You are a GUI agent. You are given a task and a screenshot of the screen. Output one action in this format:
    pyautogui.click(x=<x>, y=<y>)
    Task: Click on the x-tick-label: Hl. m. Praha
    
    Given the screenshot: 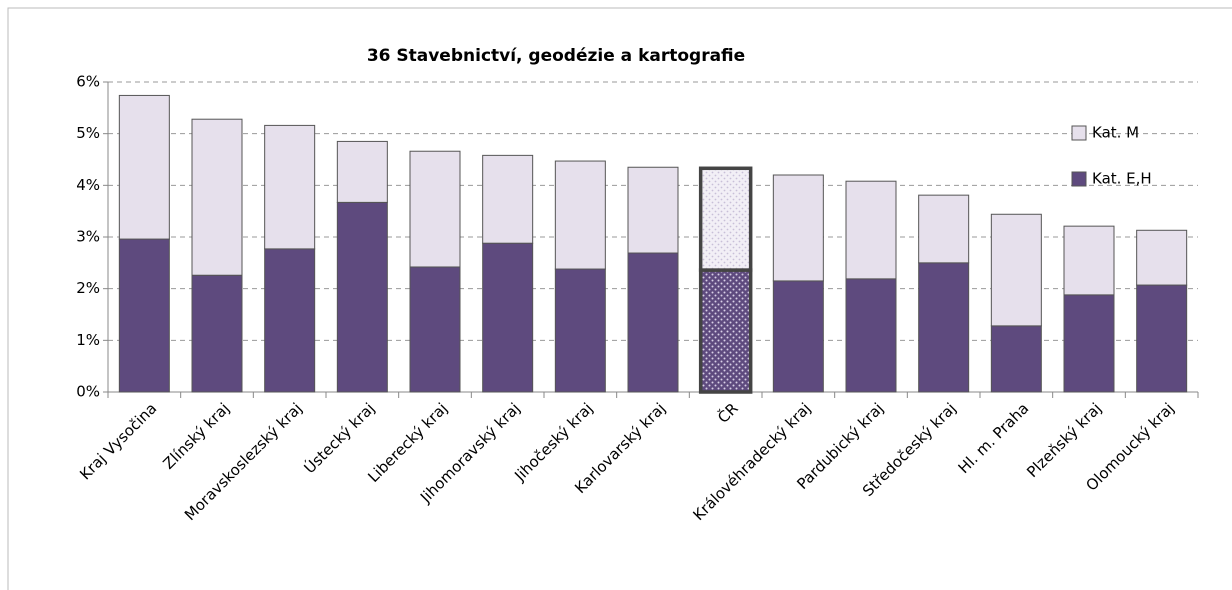 What is the action you would take?
    pyautogui.click(x=994, y=438)
    